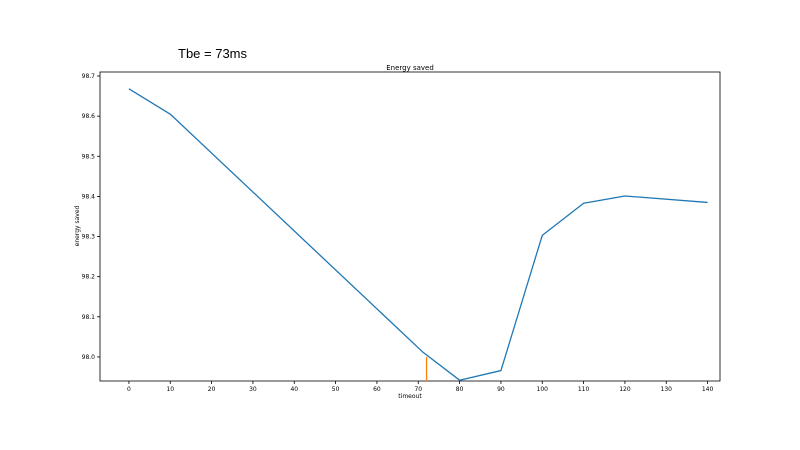 The image size is (800, 450). Describe the element at coordinates (543, 389) in the screenshot. I see `x-tick-label: 100` at that location.